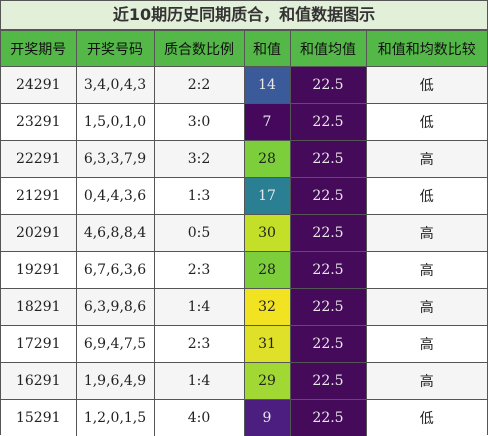 This screenshot has height=436, width=488. What do you see at coordinates (38, 85) in the screenshot?
I see `cell-period: 24291` at bounding box center [38, 85].